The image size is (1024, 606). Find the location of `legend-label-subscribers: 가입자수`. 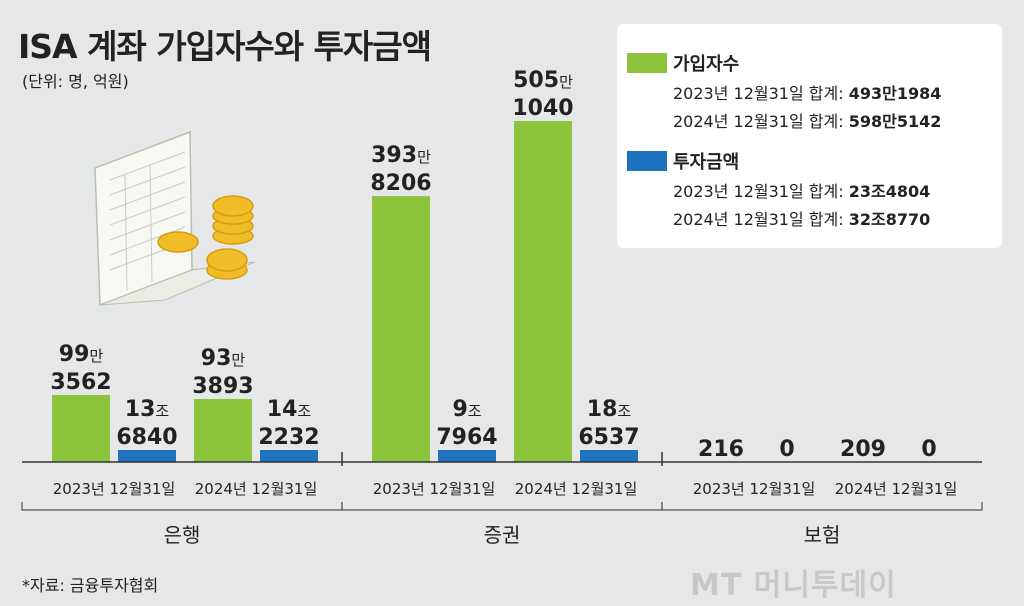

legend-label-subscribers: 가입자수 is located at coordinates (706, 64).